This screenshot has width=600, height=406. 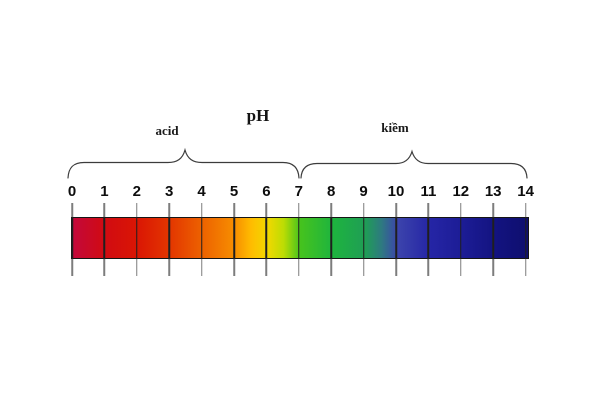 I want to click on alkaline-brace, so click(x=414, y=164).